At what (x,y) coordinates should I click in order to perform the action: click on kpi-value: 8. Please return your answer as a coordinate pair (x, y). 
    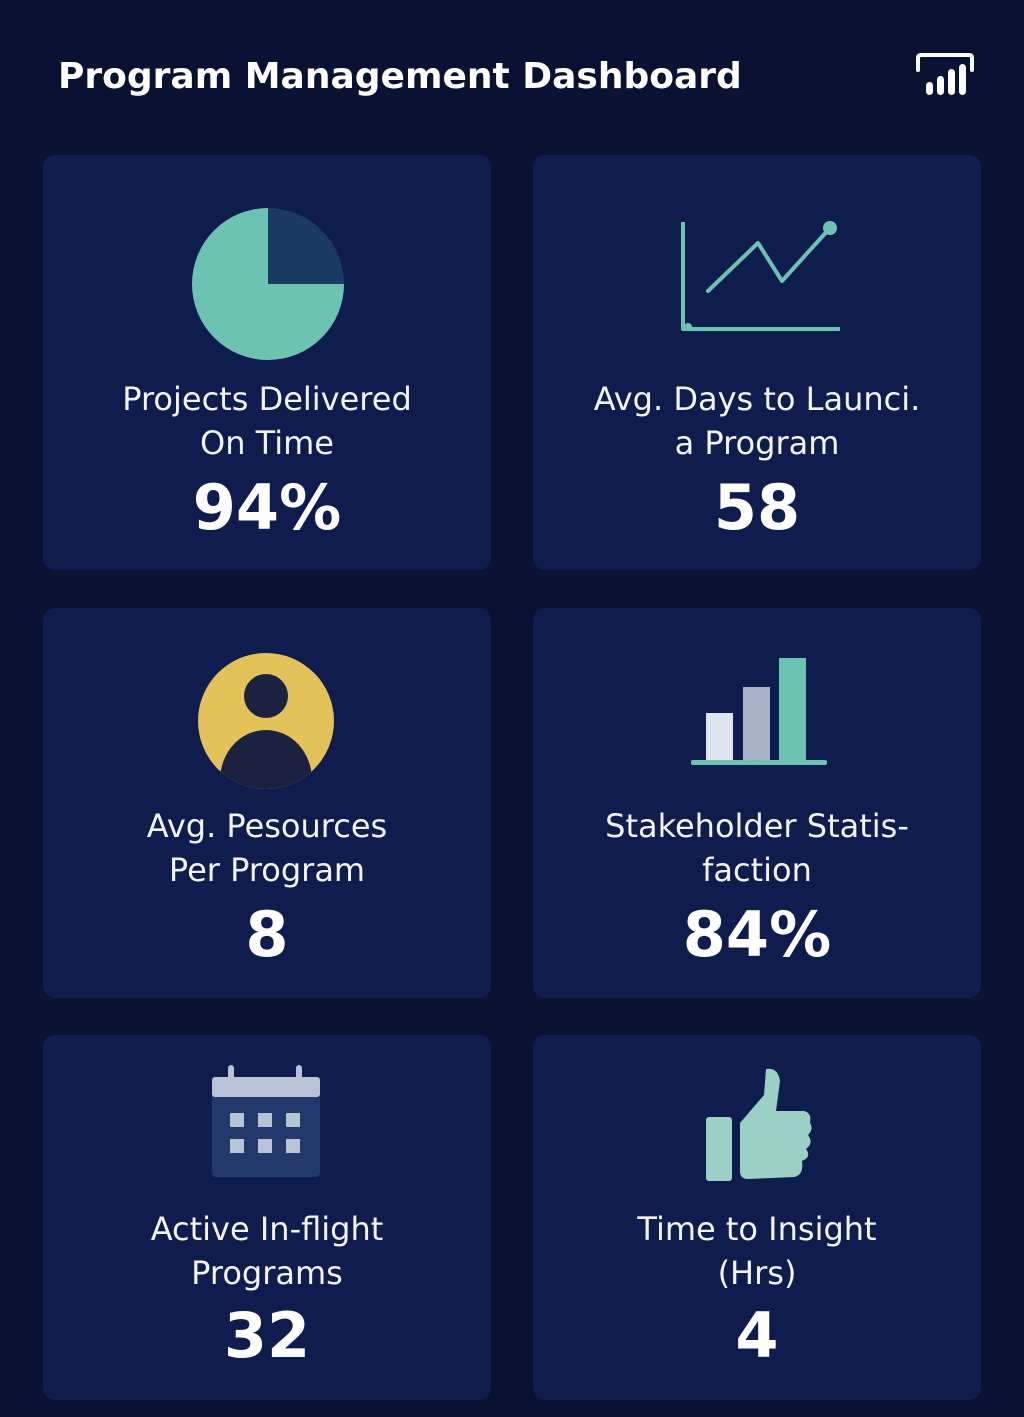
    Looking at the image, I should click on (267, 934).